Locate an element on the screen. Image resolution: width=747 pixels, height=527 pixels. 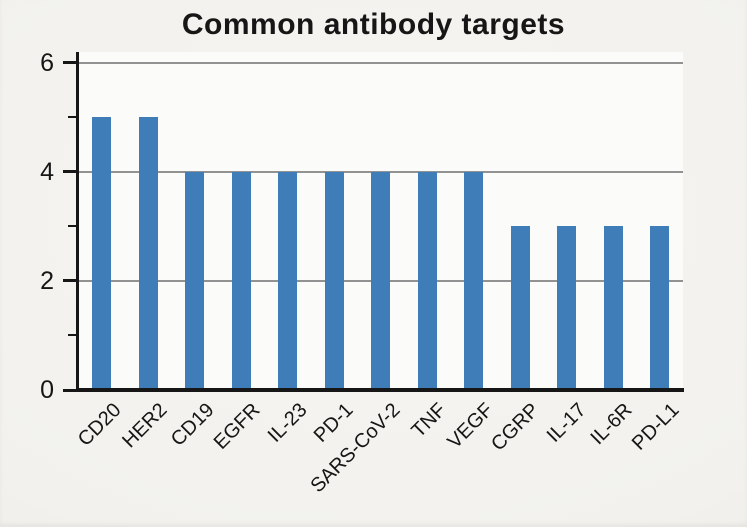
bar-CD19 is located at coordinates (194, 280).